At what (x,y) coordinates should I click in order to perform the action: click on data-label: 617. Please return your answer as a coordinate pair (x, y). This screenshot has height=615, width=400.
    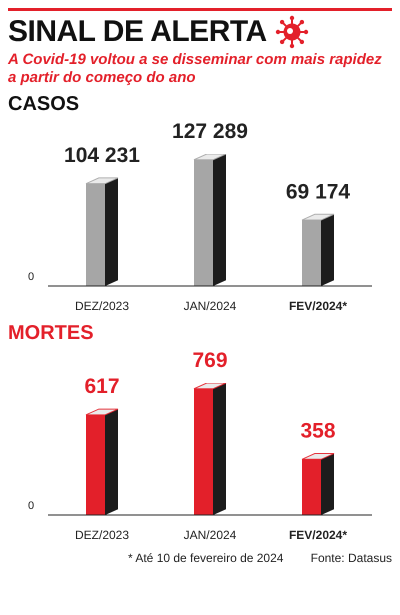
    Looking at the image, I should click on (102, 386).